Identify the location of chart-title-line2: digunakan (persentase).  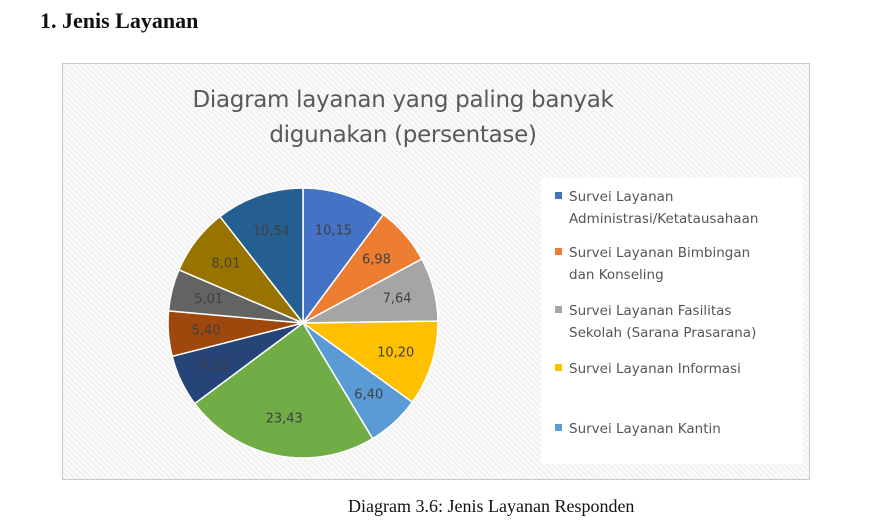
(403, 135).